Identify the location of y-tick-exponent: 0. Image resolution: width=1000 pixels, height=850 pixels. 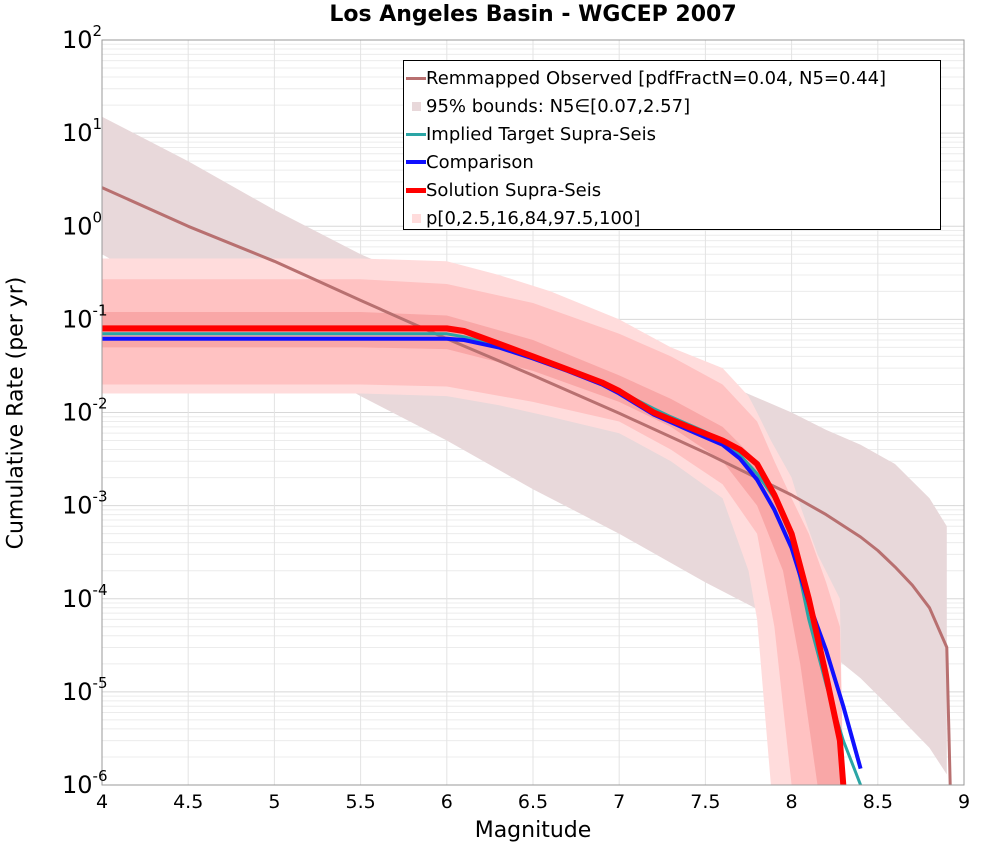
(98, 217).